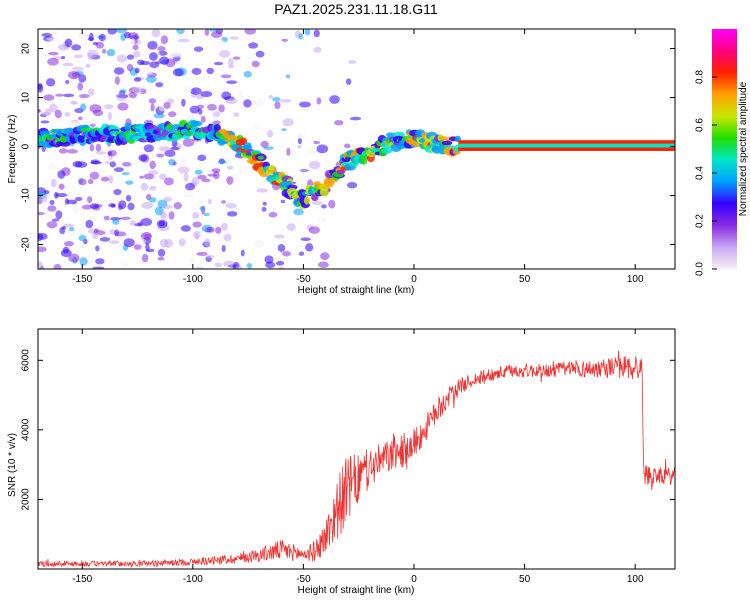  Describe the element at coordinates (706, 173) in the screenshot. I see `colorbar-ticks: 0.0 0.2 0.4 0.6 0.8` at that location.